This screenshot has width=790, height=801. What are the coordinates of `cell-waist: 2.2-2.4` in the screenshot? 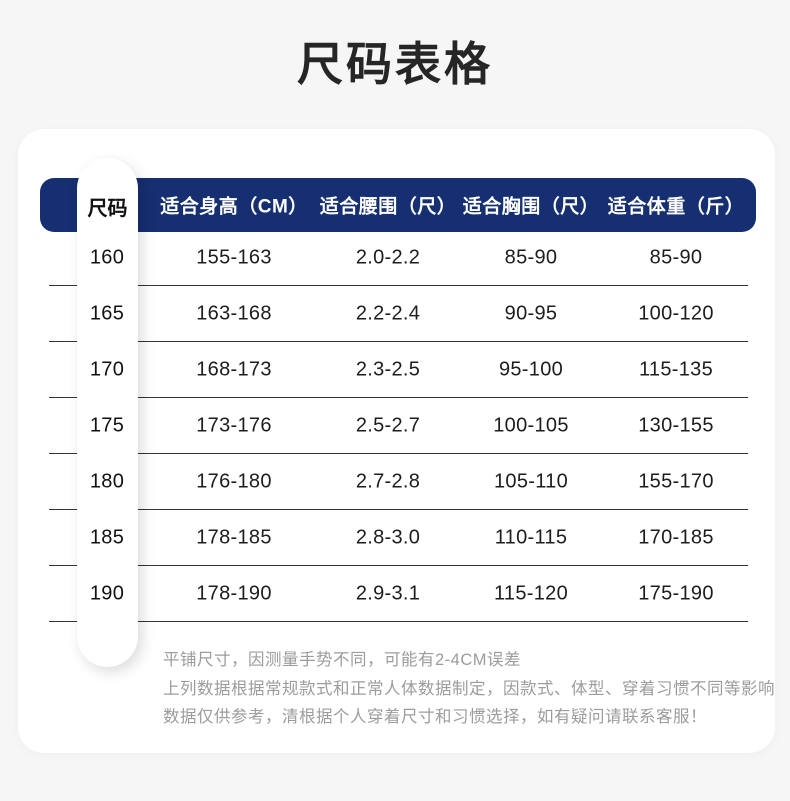 It's located at (388, 313).